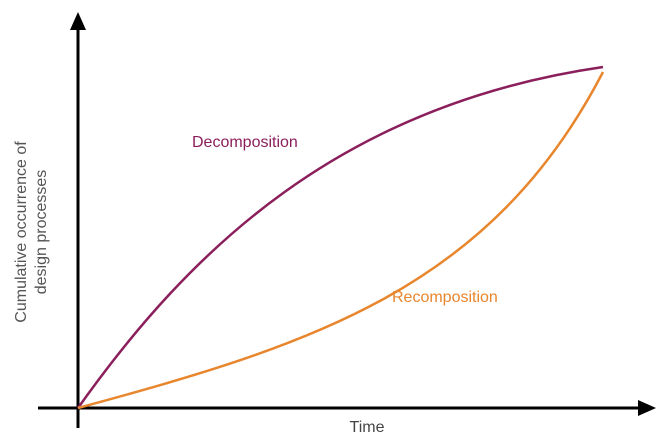  I want to click on y-axis-label-line: design processes, so click(41, 232).